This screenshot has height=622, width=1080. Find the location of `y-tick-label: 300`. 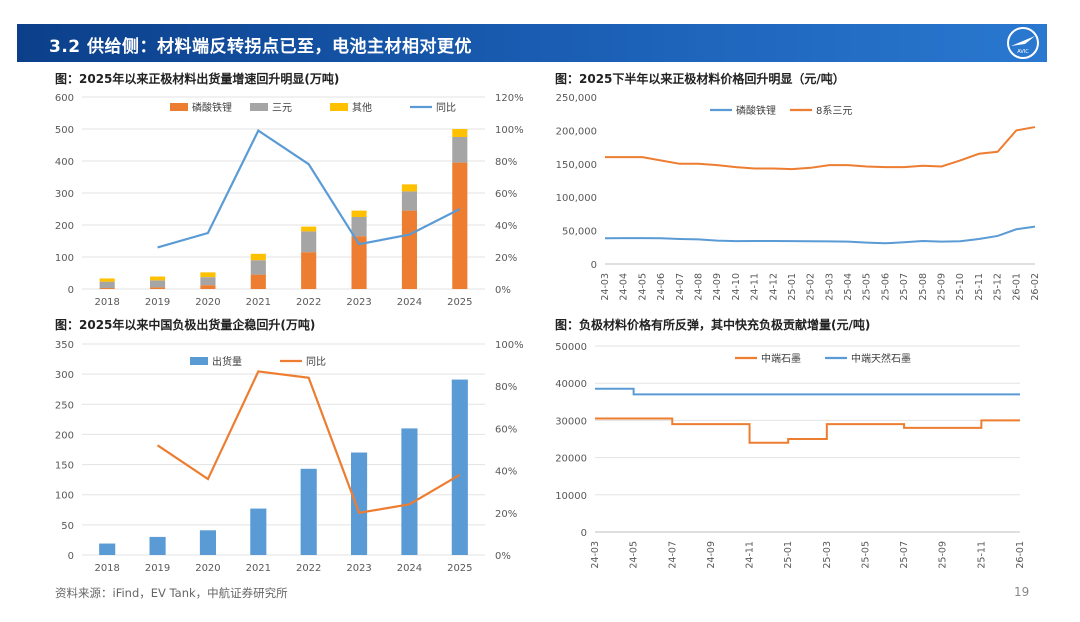

y-tick-label: 300 is located at coordinates (64, 375).